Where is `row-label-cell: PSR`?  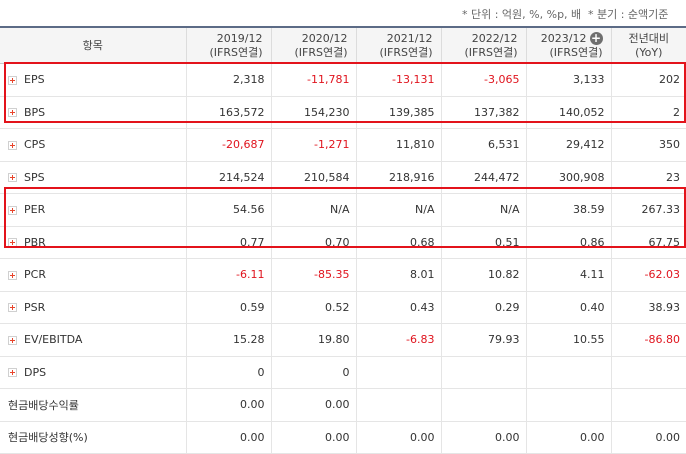
row-label-cell: PSR is located at coordinates (93, 307).